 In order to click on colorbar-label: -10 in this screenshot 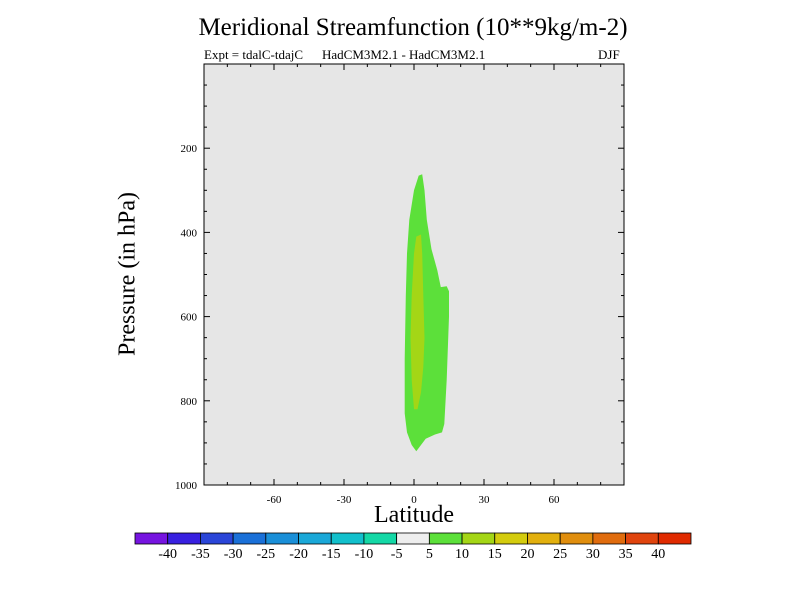, I will do `click(364, 554)`.